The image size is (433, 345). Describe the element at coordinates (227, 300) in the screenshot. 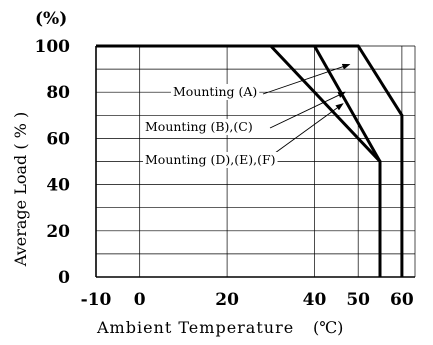

I see `x-tick-label: 20` at that location.